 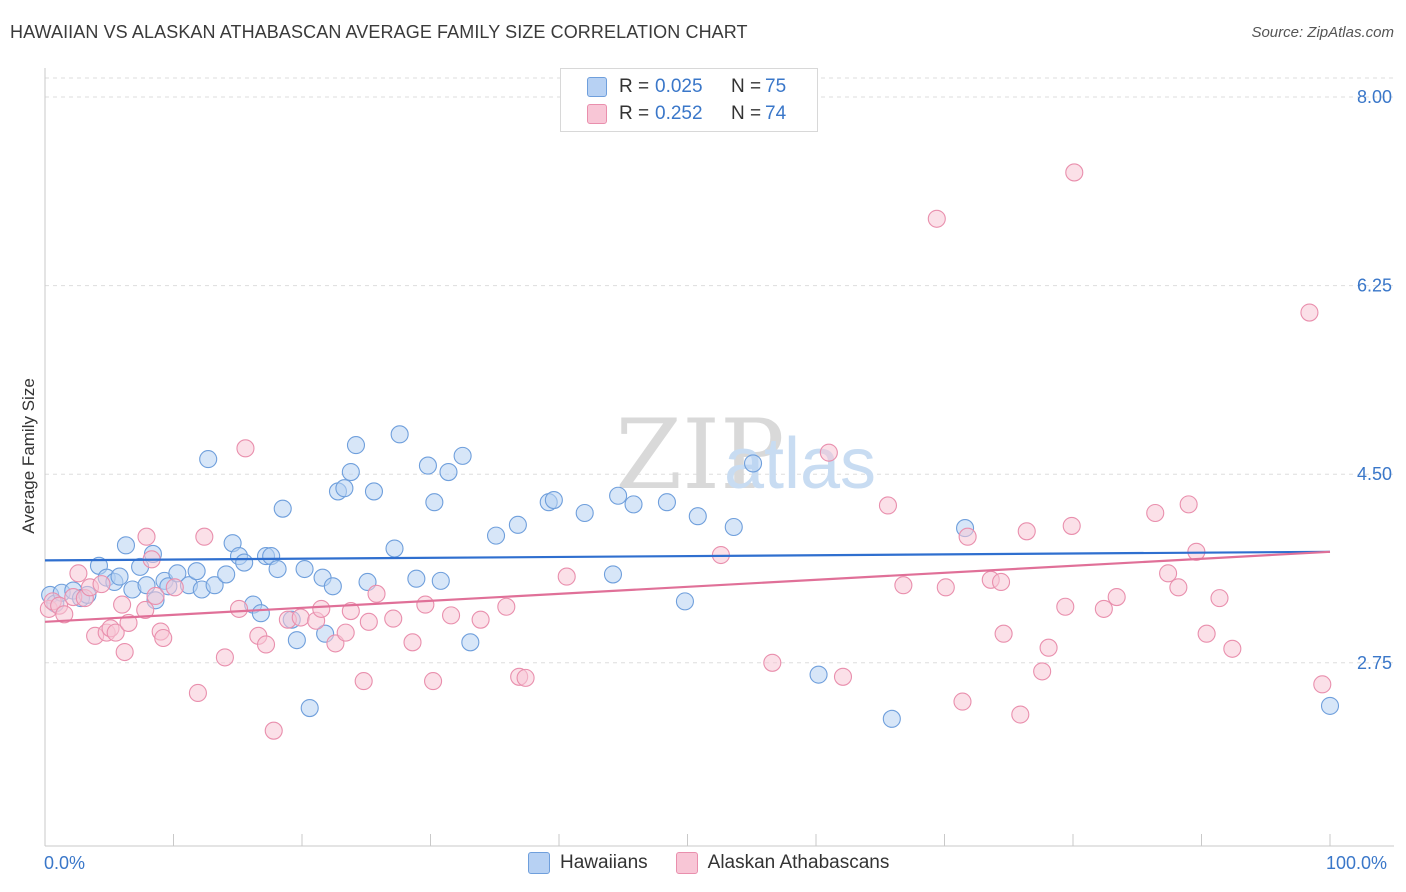 I want to click on legend-item-athabascans: Alaskan Athabascans, so click(x=782, y=863).